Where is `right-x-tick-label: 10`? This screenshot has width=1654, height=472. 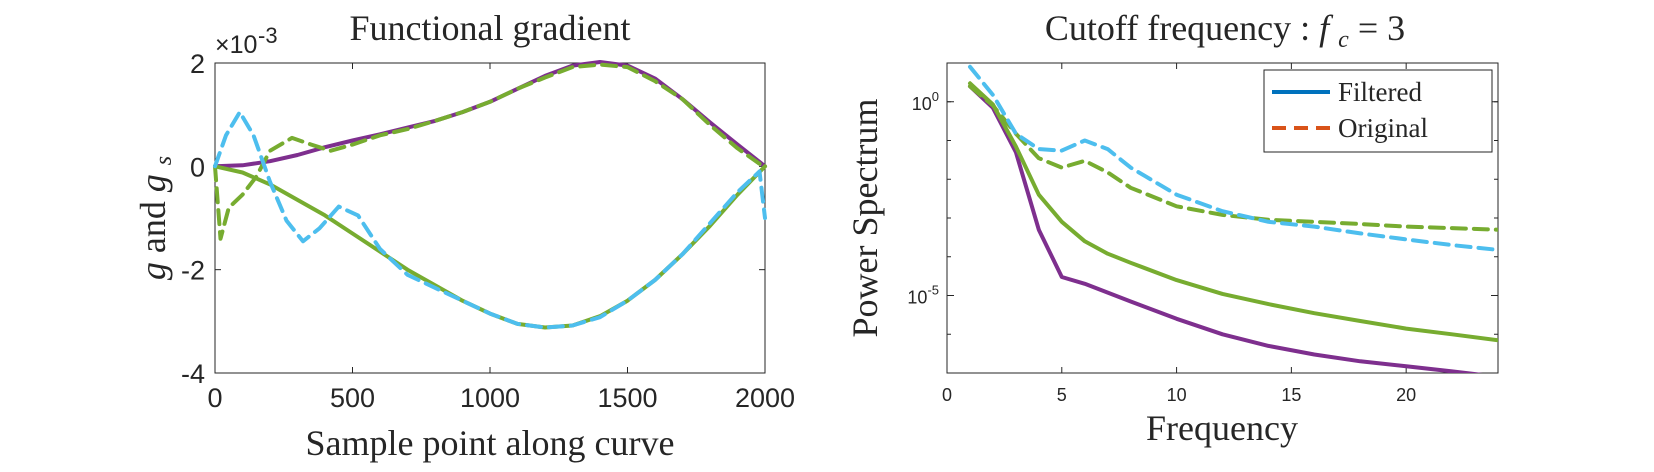 right-x-tick-label: 10 is located at coordinates (1177, 395).